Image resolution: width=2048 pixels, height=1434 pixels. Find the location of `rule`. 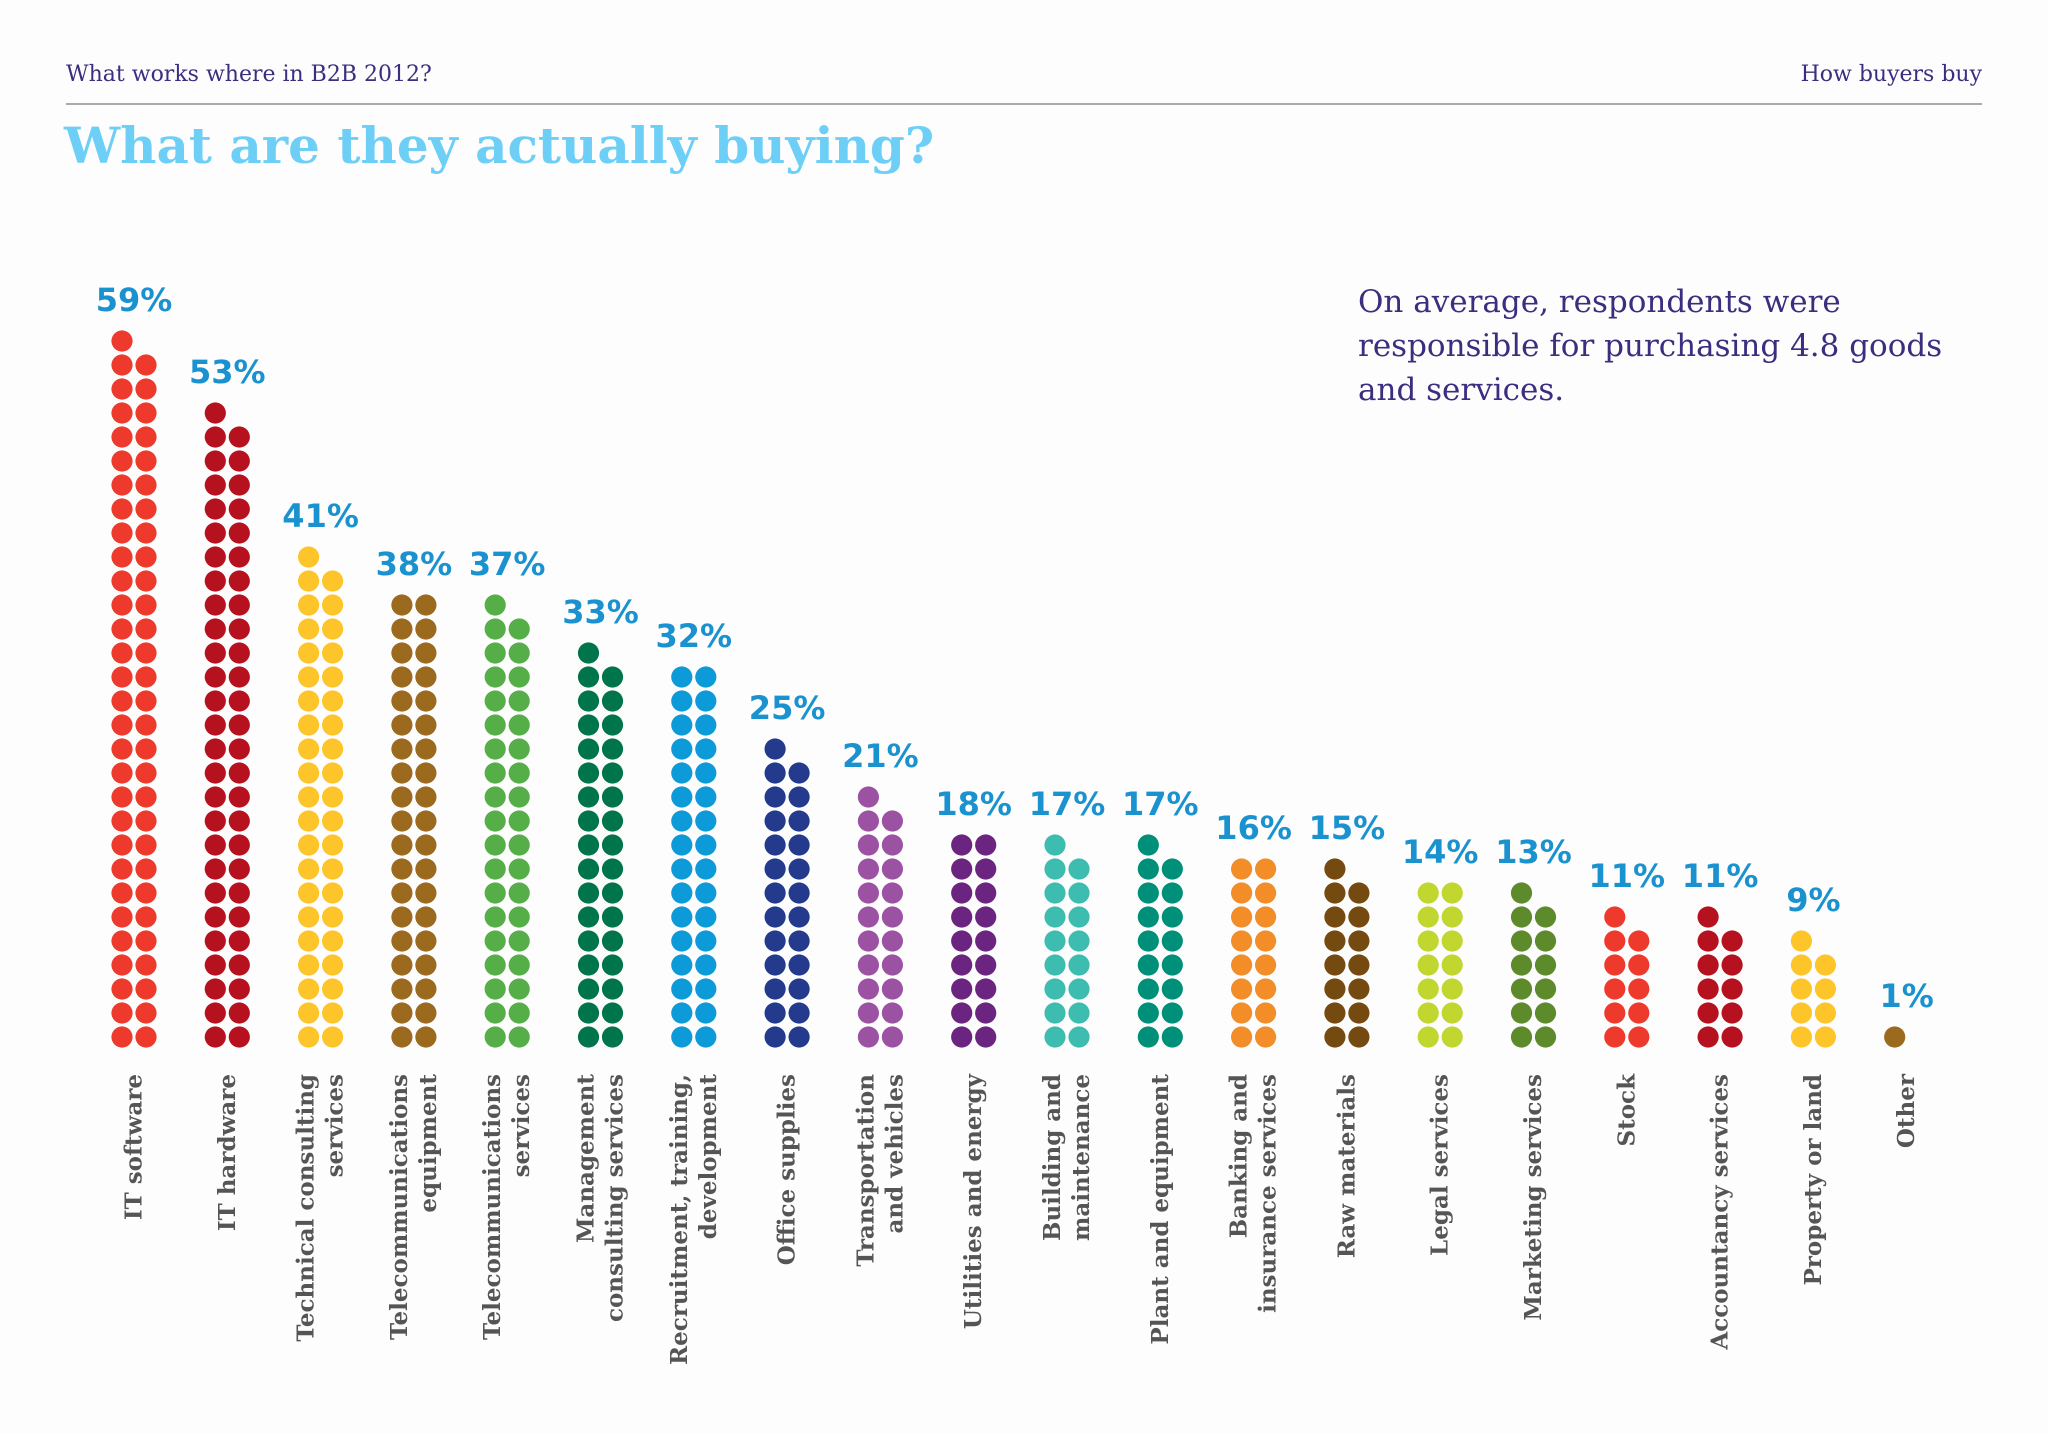

rule is located at coordinates (1024, 104).